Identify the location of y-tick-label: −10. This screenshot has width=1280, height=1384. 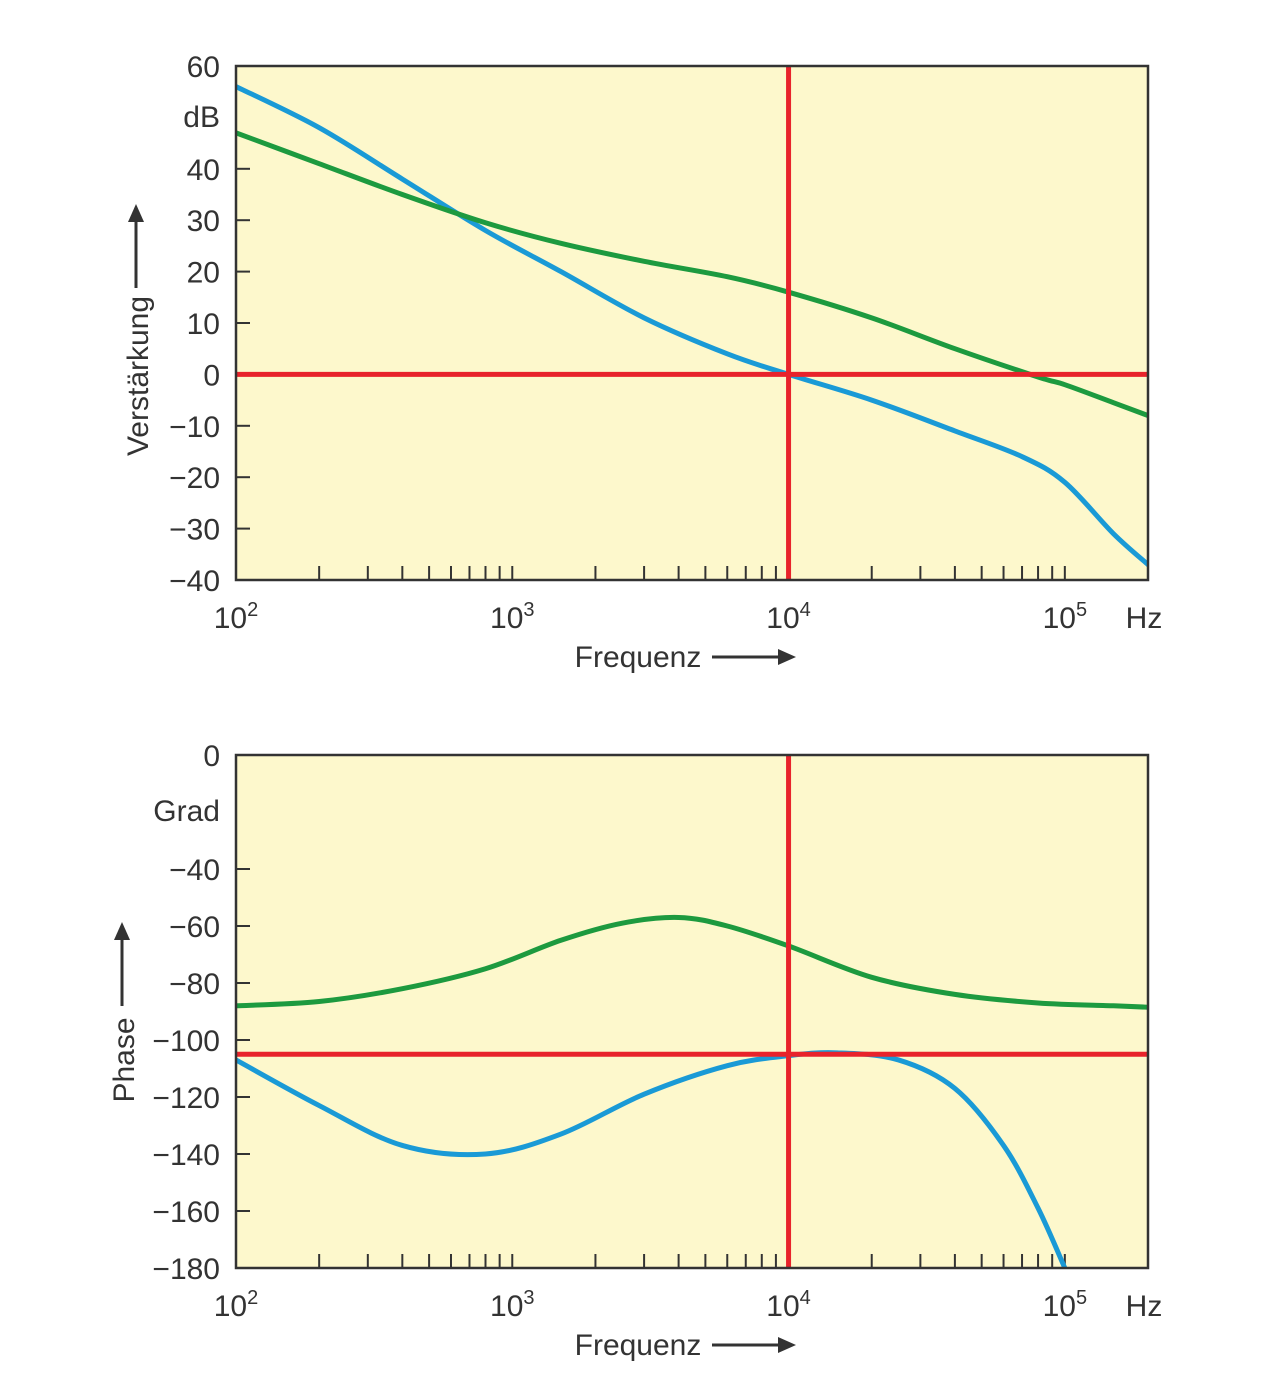
(194, 427).